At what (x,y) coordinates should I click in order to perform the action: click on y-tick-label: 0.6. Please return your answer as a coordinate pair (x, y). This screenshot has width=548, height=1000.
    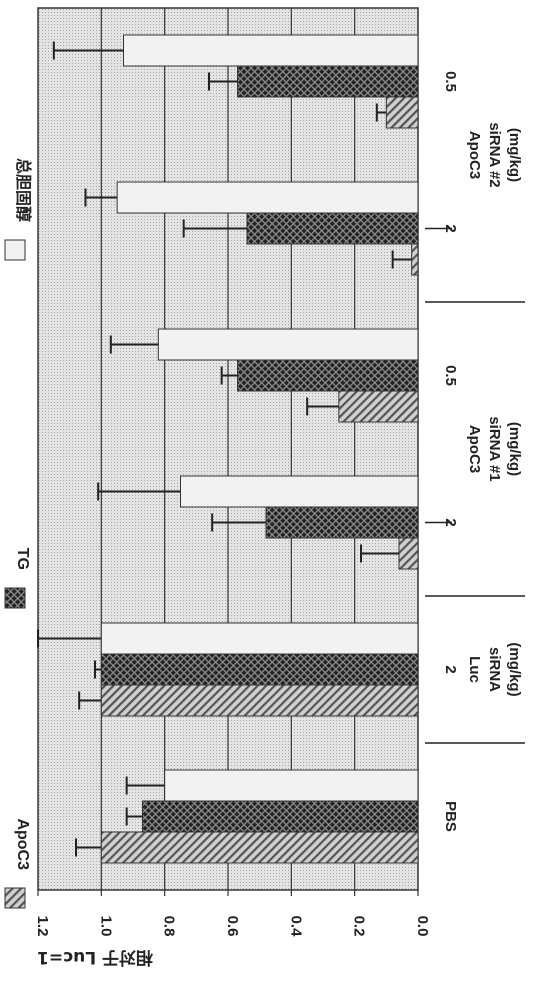
    Looking at the image, I should click on (232, 926).